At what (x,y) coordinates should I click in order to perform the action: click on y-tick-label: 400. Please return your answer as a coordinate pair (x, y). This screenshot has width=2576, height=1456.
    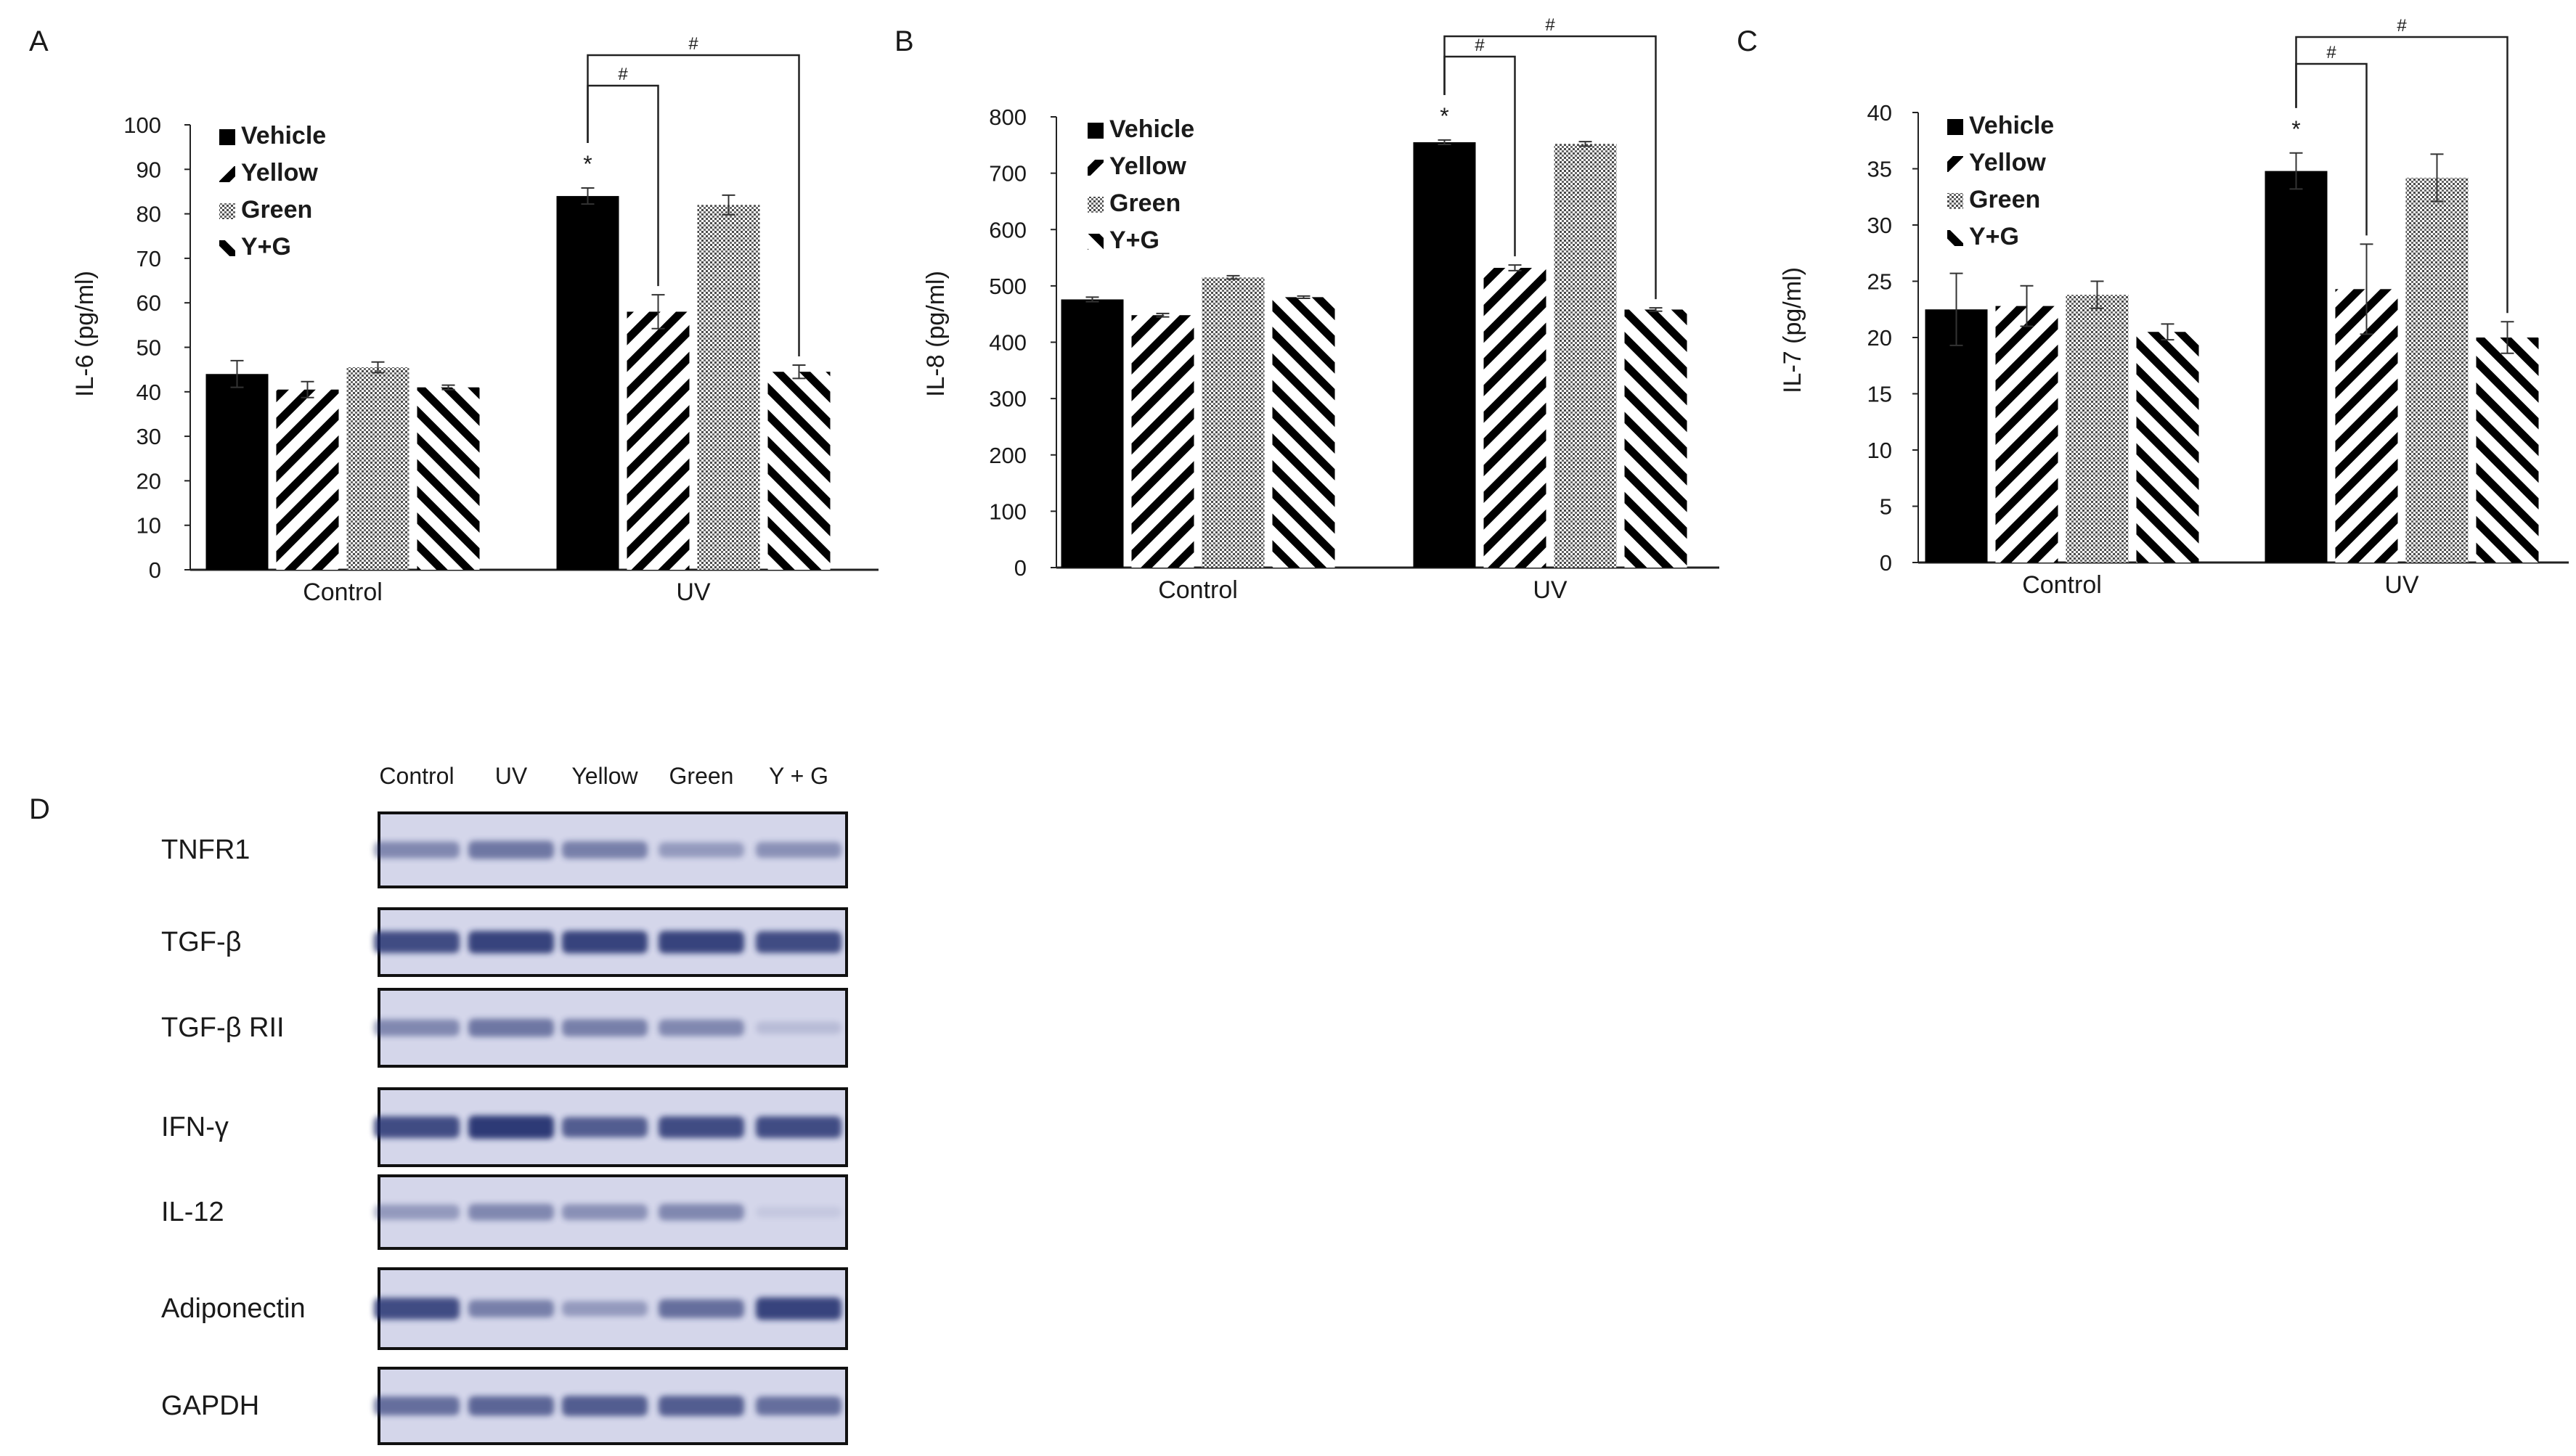
    Looking at the image, I should click on (1008, 343).